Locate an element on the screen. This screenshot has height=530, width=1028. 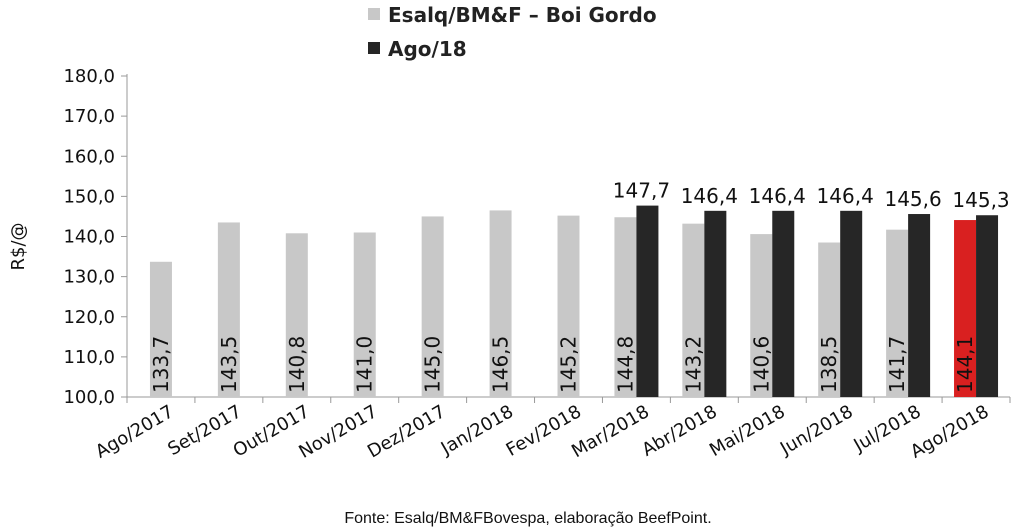
bar-esalq-jun-2018 is located at coordinates (829, 319).